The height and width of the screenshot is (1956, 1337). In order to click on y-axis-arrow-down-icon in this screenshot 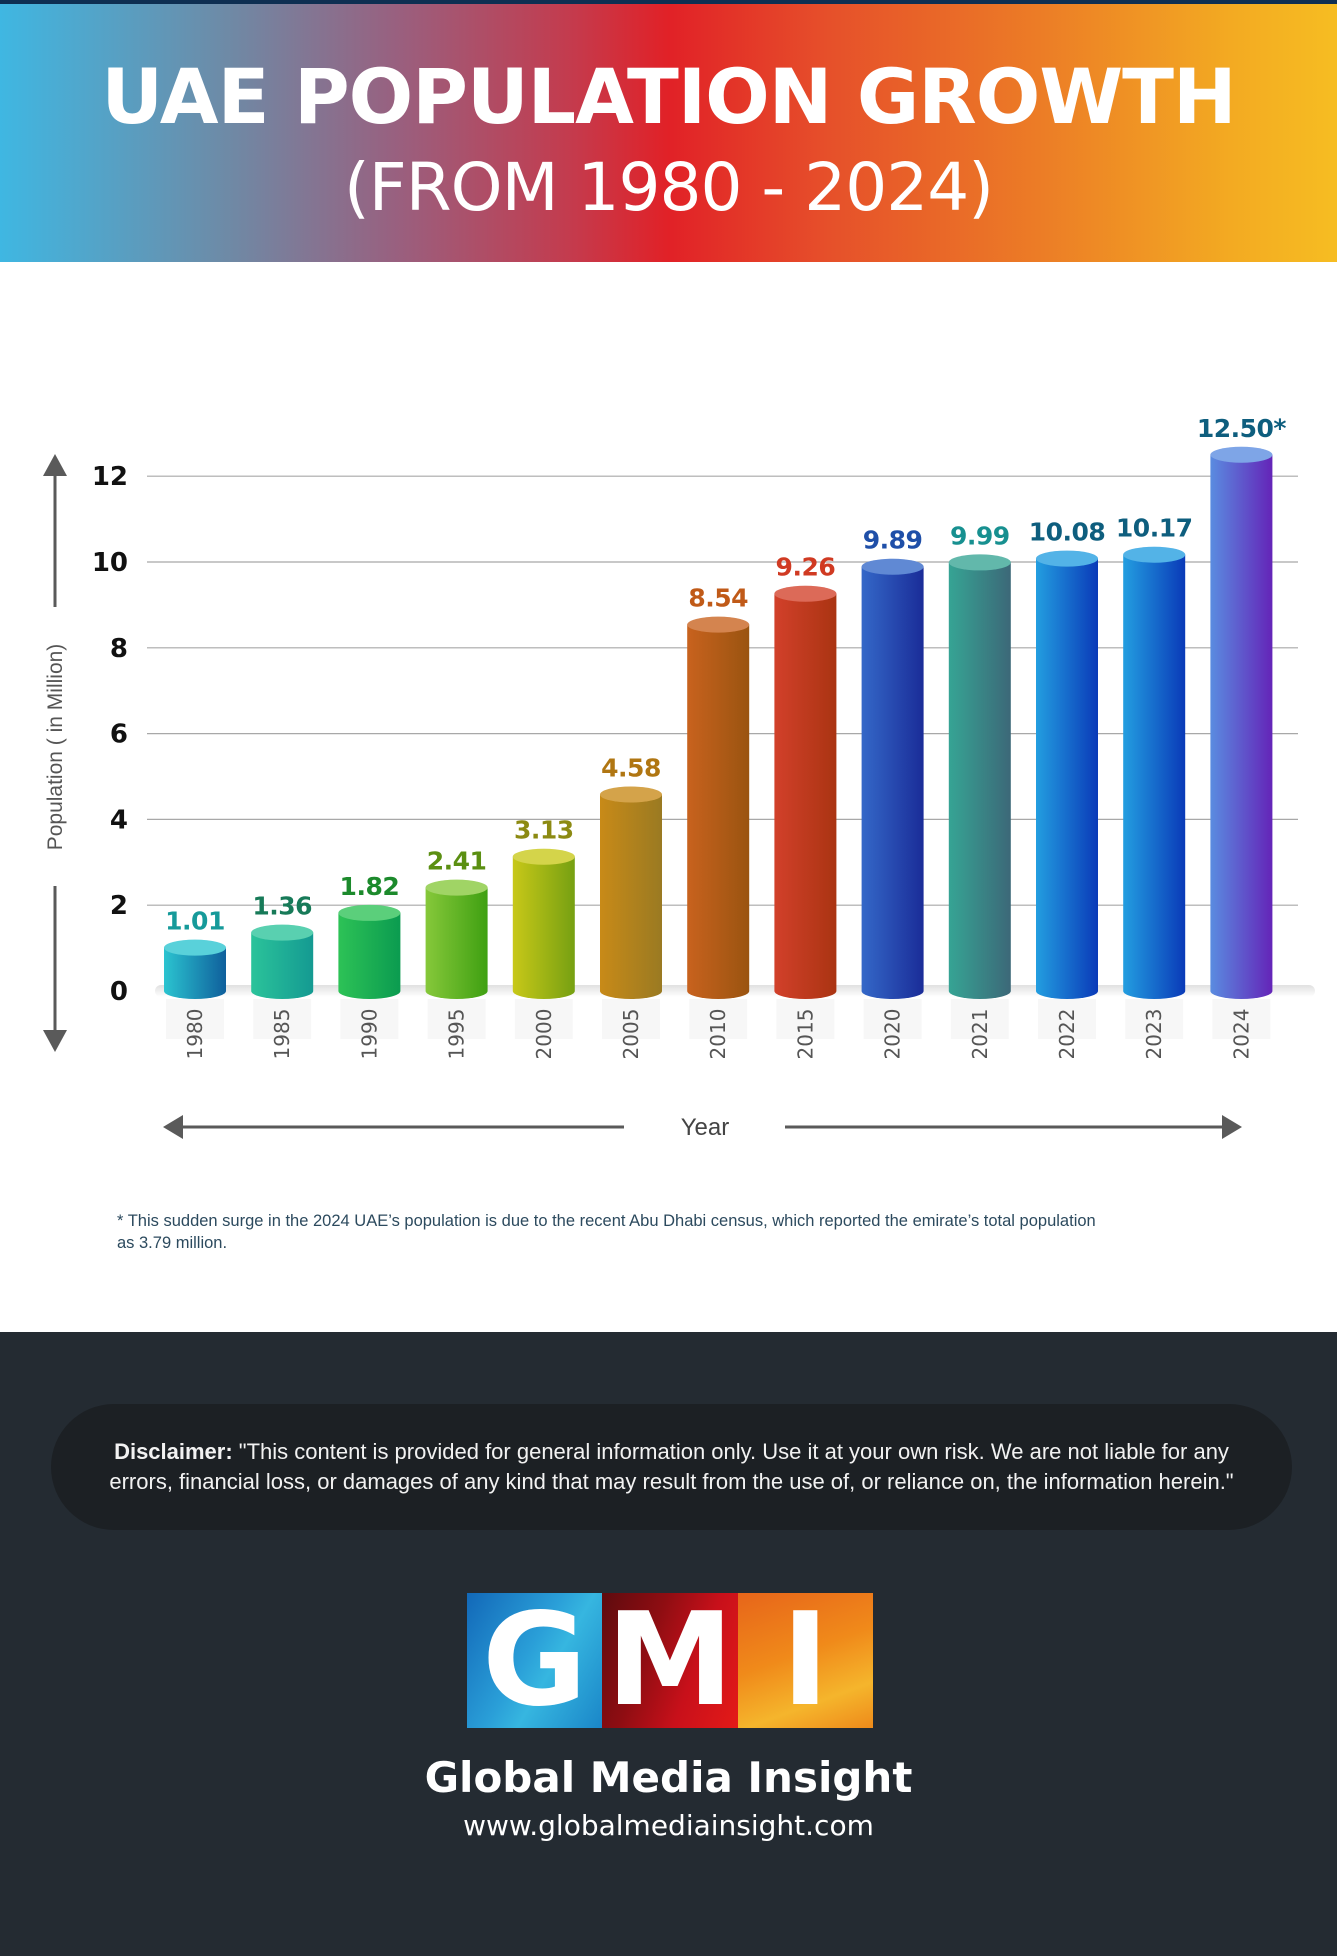, I will do `click(55, 1041)`.